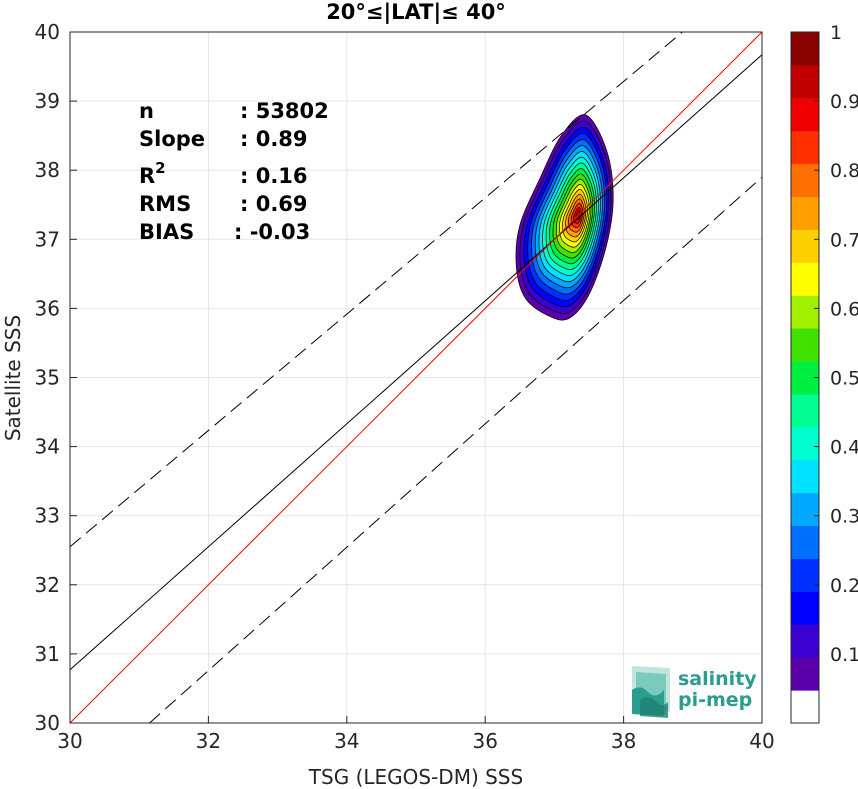 This screenshot has height=789, width=858. I want to click on y-tick-label: 37, so click(47, 239).